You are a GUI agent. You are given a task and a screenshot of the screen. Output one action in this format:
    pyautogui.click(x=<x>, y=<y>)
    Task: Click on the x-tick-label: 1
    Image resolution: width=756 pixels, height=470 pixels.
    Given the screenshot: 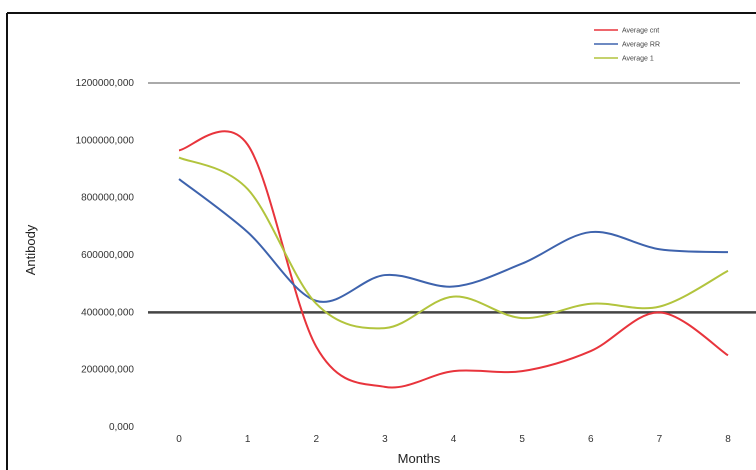 What is the action you would take?
    pyautogui.click(x=248, y=439)
    